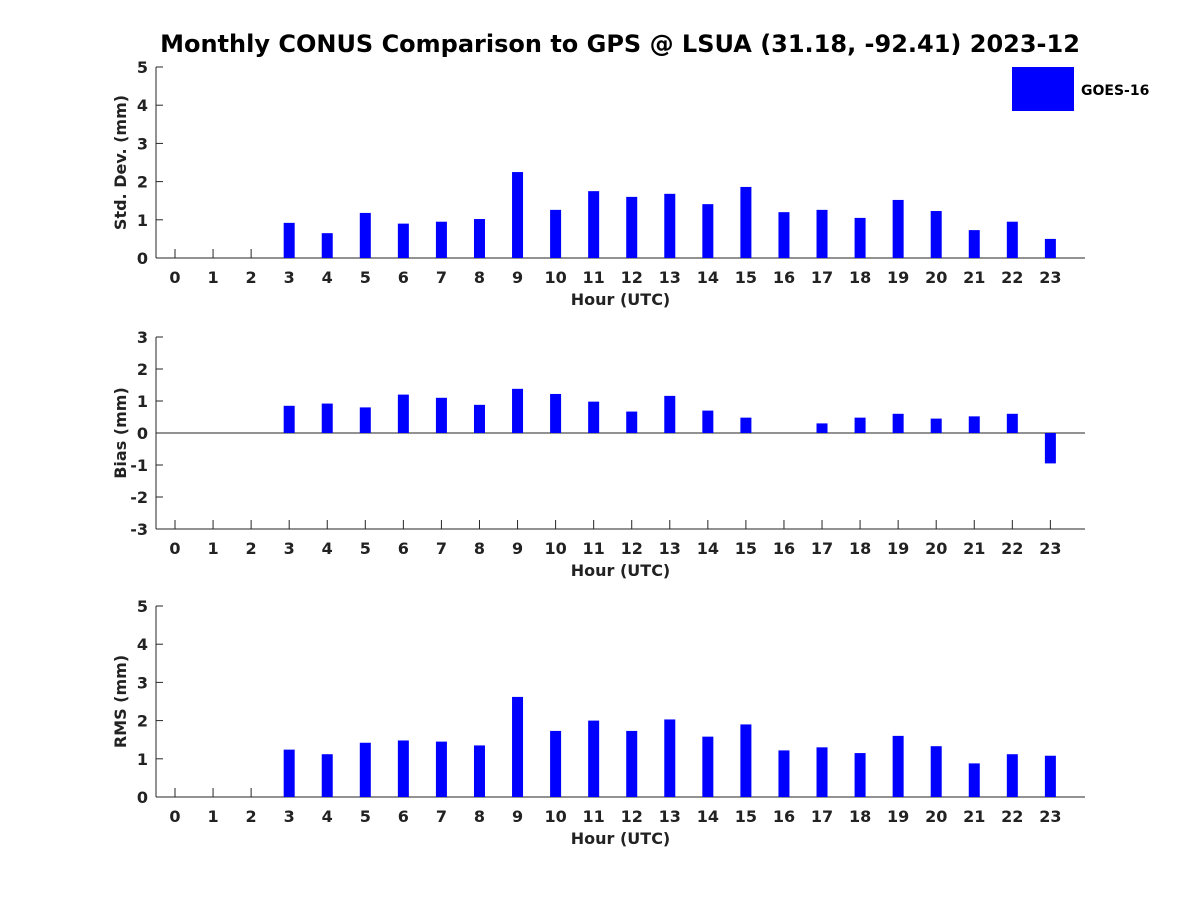  I want to click on y-tick-label: -1, so click(139, 465).